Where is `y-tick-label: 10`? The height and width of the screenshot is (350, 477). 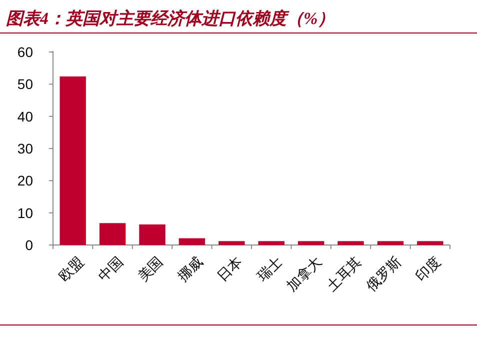
y-tick-label: 10 is located at coordinates (25, 212).